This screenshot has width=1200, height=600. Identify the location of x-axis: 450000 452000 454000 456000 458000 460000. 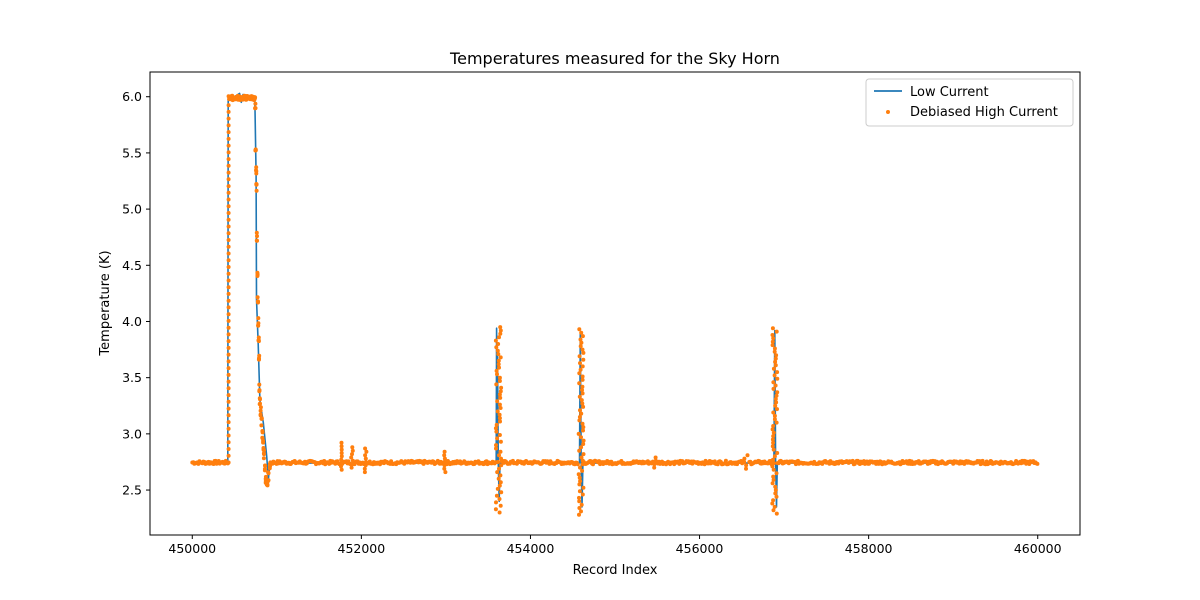
(615, 545).